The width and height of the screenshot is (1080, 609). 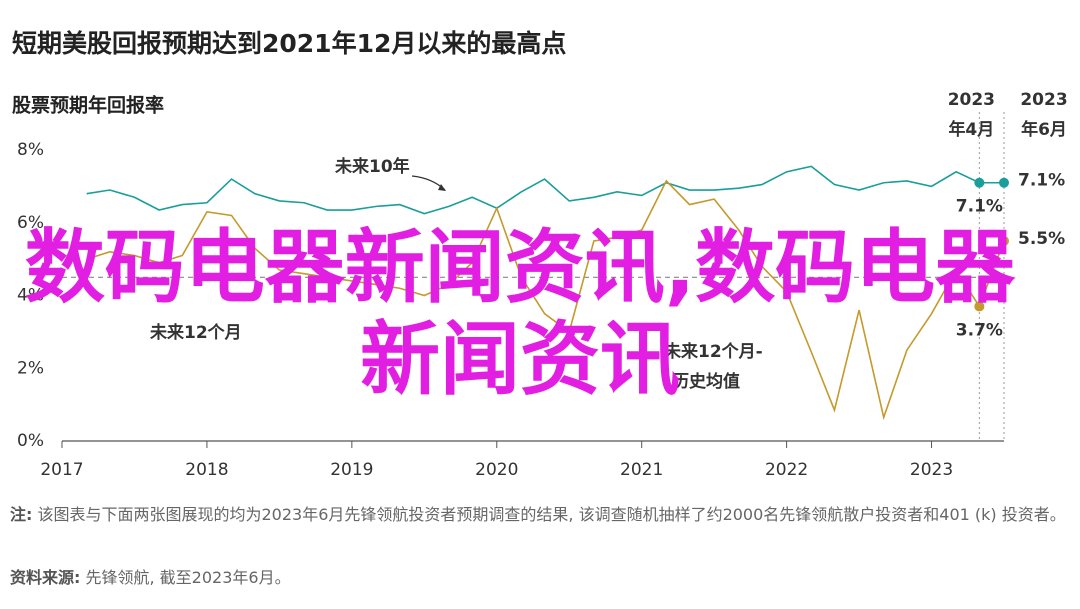 What do you see at coordinates (289, 43) in the screenshot?
I see `chart-title: 短期美股回报预期达到2021年12月以来的最高点` at bounding box center [289, 43].